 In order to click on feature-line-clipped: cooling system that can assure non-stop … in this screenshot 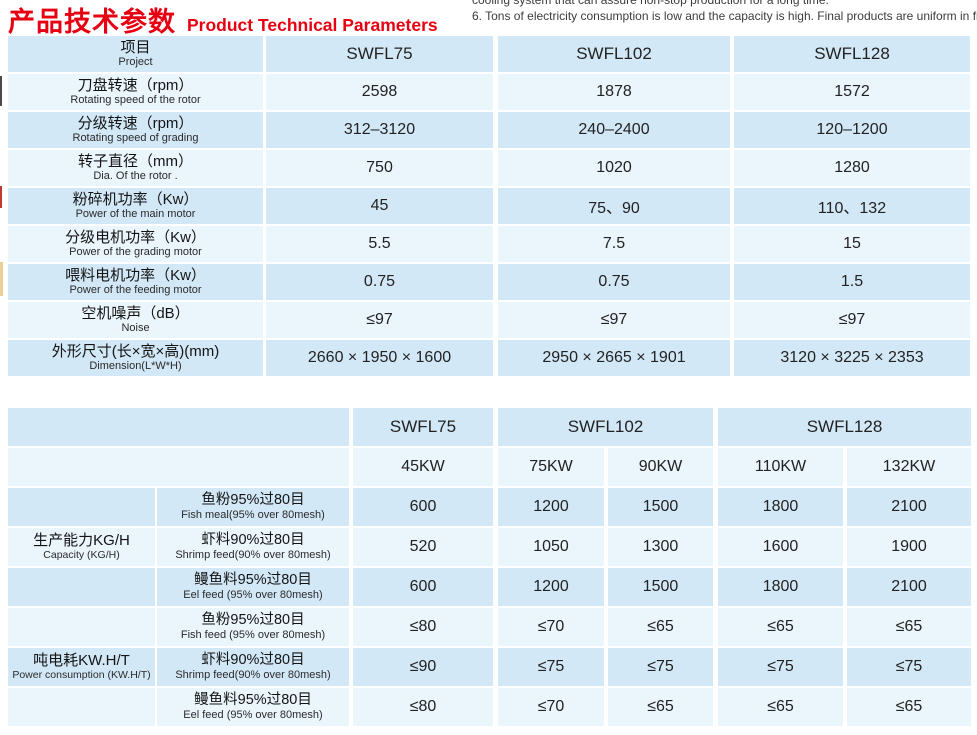, I will do `click(650, 3)`.